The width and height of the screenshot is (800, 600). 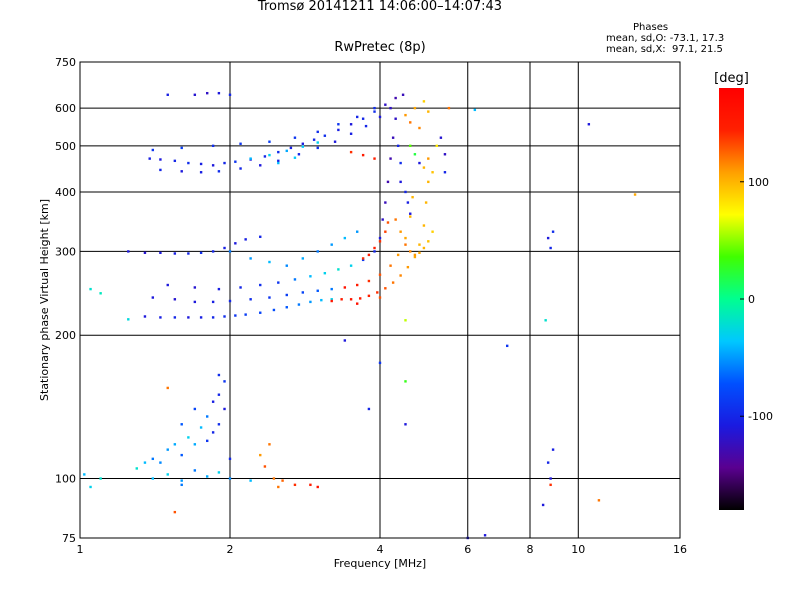 What do you see at coordinates (664, 49) in the screenshot?
I see `phase-stats-x: mean, sd,X: 97.1, 21.5` at bounding box center [664, 49].